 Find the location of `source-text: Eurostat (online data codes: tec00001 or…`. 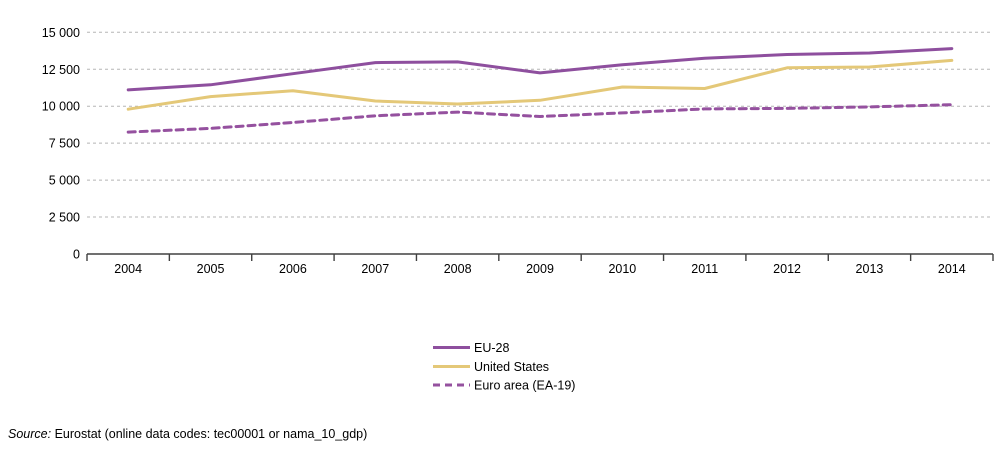

source-text: Eurostat (online data codes: tec00001 or… is located at coordinates (209, 434).